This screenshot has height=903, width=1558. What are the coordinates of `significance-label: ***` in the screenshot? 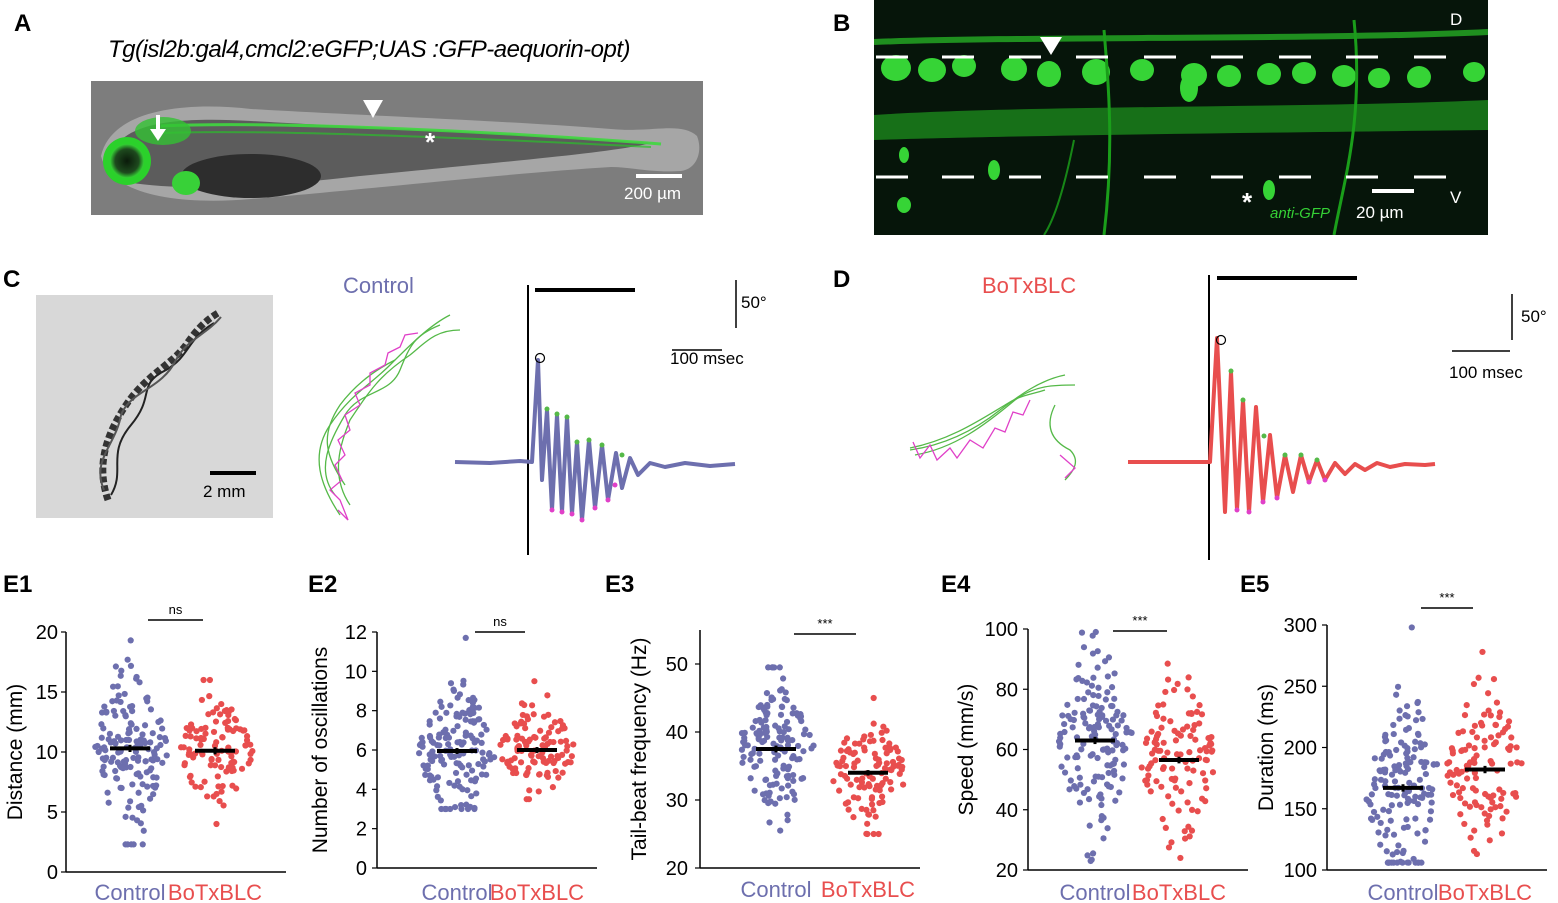 It's located at (1446, 597).